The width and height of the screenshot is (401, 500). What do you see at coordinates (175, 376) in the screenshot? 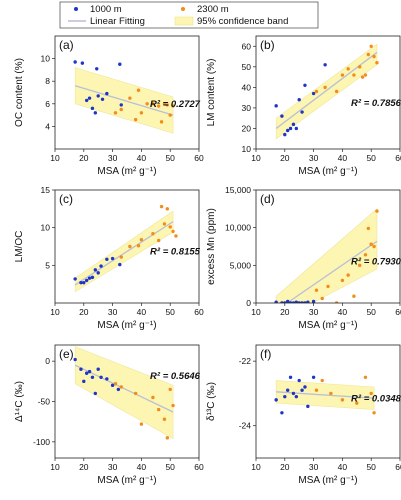
I see `r-squared-label: R² = 0.5646` at bounding box center [175, 376].